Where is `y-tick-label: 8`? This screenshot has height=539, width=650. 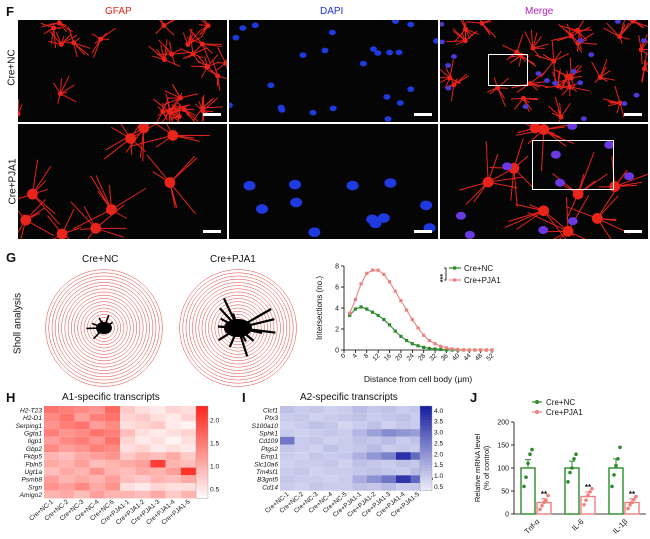
y-tick-label: 8 is located at coordinates (337, 267).